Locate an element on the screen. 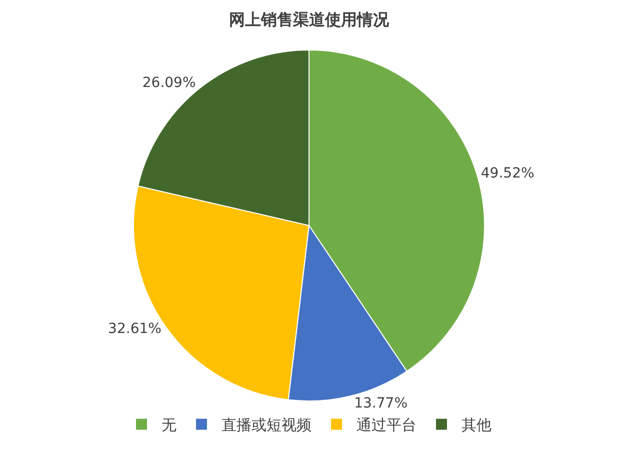 Image resolution: width=618 pixels, height=453 pixels. legend-label: 无 is located at coordinates (169, 425).